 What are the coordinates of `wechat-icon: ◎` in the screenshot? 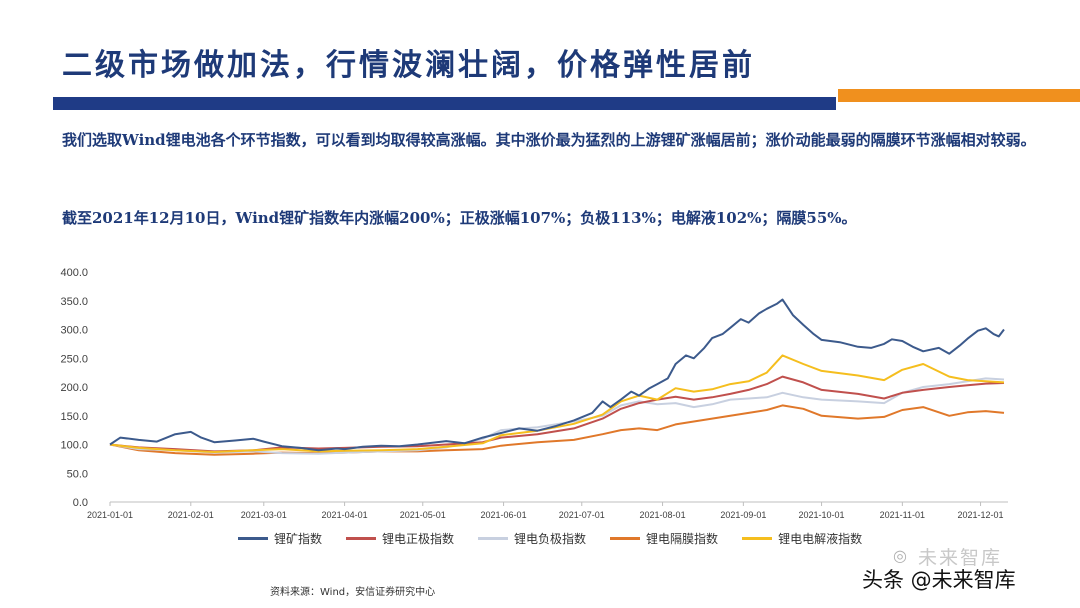 It's located at (900, 555).